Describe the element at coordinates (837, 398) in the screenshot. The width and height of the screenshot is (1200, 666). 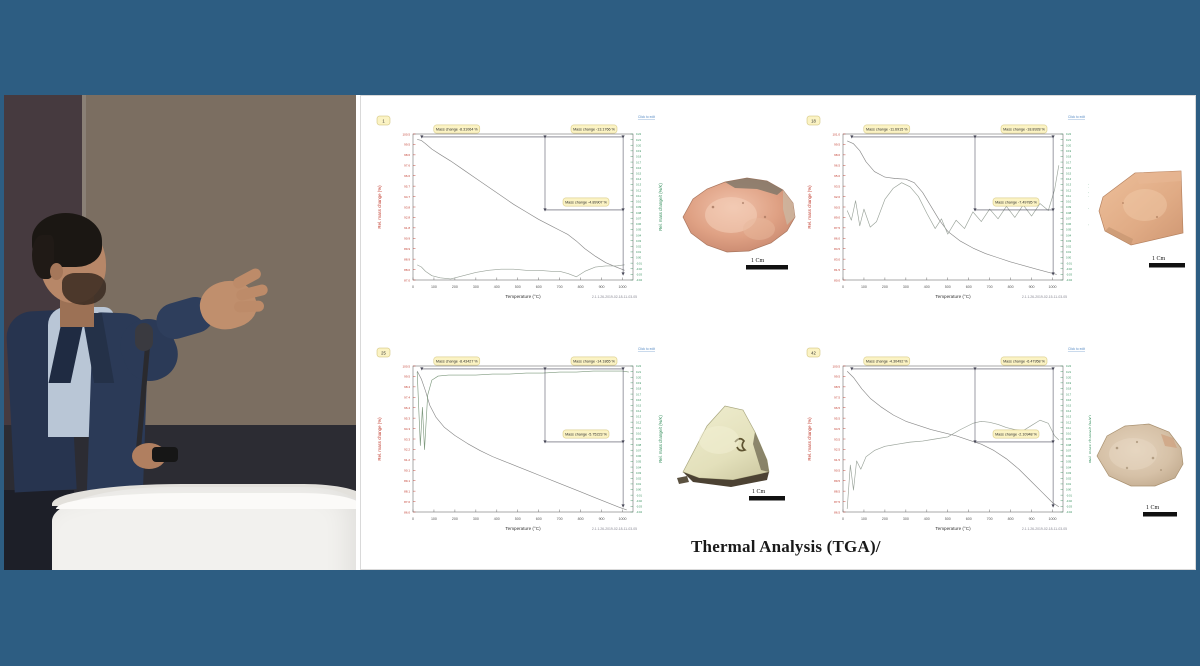
I see `y-left-tick-label: 97.5` at that location.